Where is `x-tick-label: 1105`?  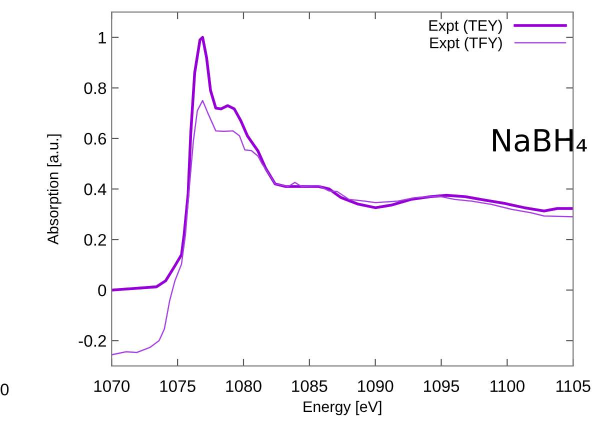 x-tick-label: 1105 is located at coordinates (573, 386).